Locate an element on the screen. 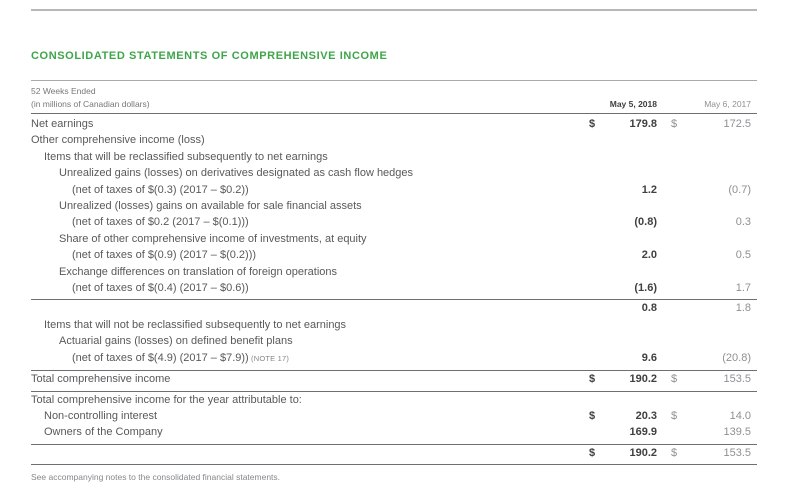 The image size is (790, 501). table-row: Other comprehensive income (loss) is located at coordinates (394, 140).